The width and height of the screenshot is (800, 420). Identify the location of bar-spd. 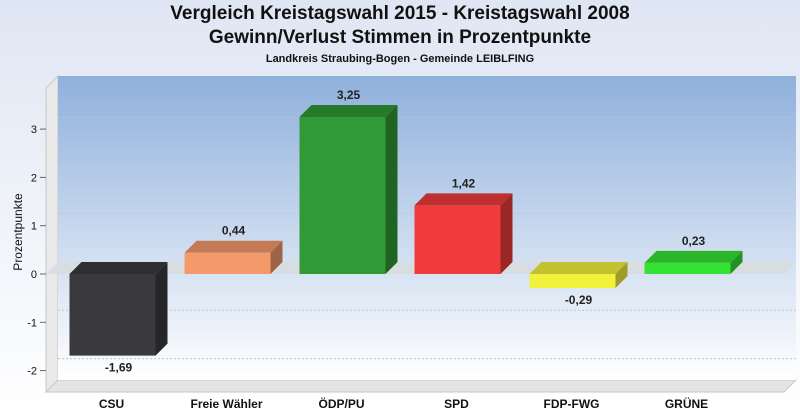
(463, 233).